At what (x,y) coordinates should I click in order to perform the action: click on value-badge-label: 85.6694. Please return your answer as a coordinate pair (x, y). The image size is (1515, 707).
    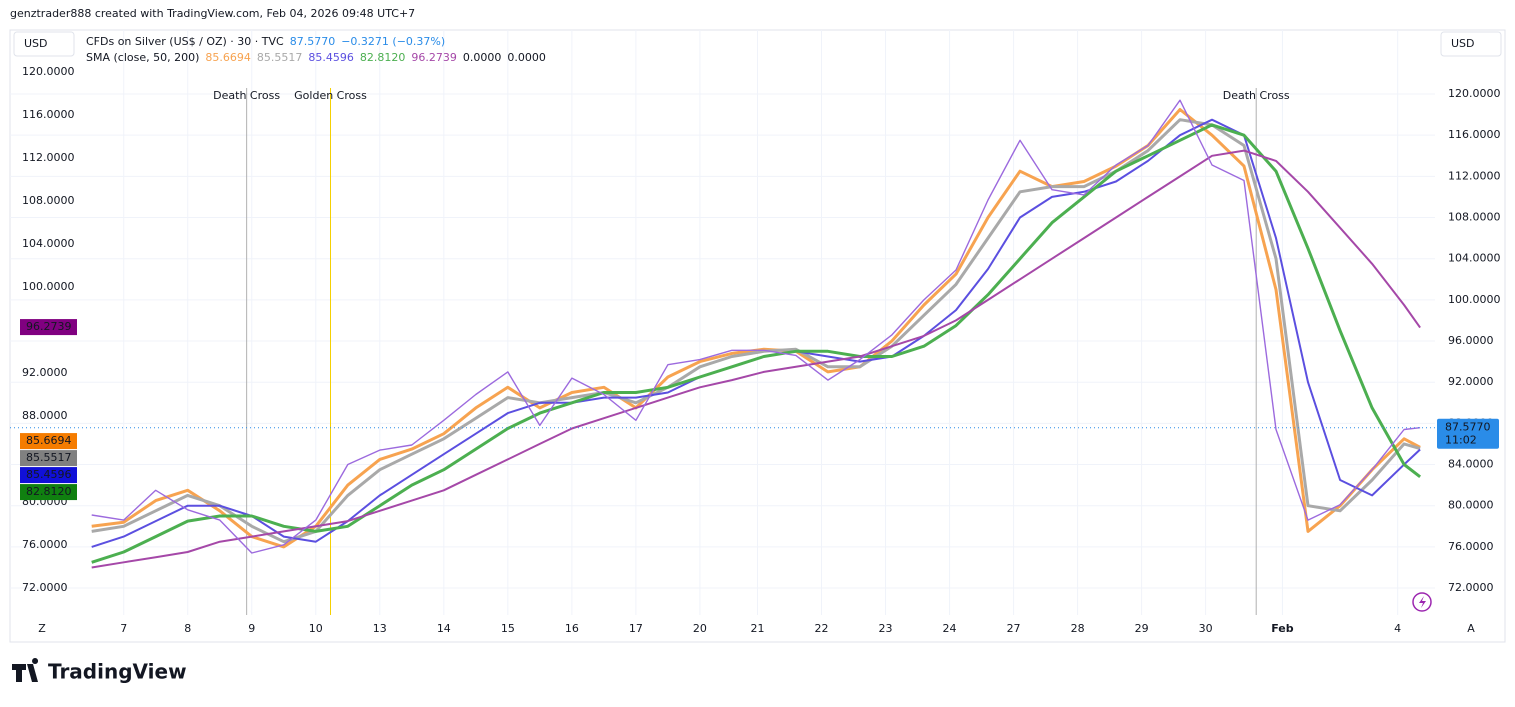
    Looking at the image, I should click on (49, 440).